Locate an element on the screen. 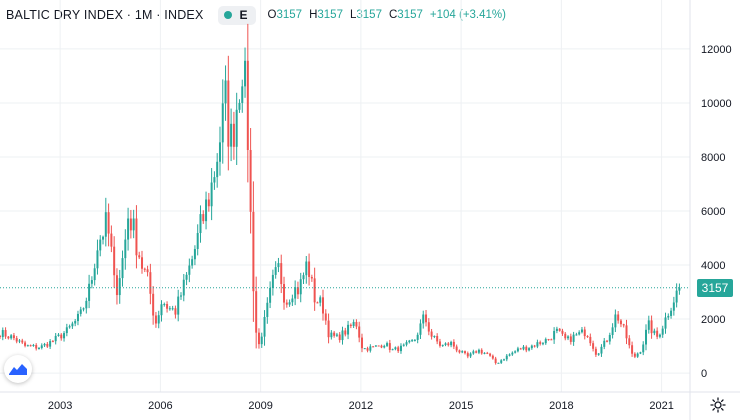 The width and height of the screenshot is (740, 420). y-tick-label: 10000 is located at coordinates (716, 104).